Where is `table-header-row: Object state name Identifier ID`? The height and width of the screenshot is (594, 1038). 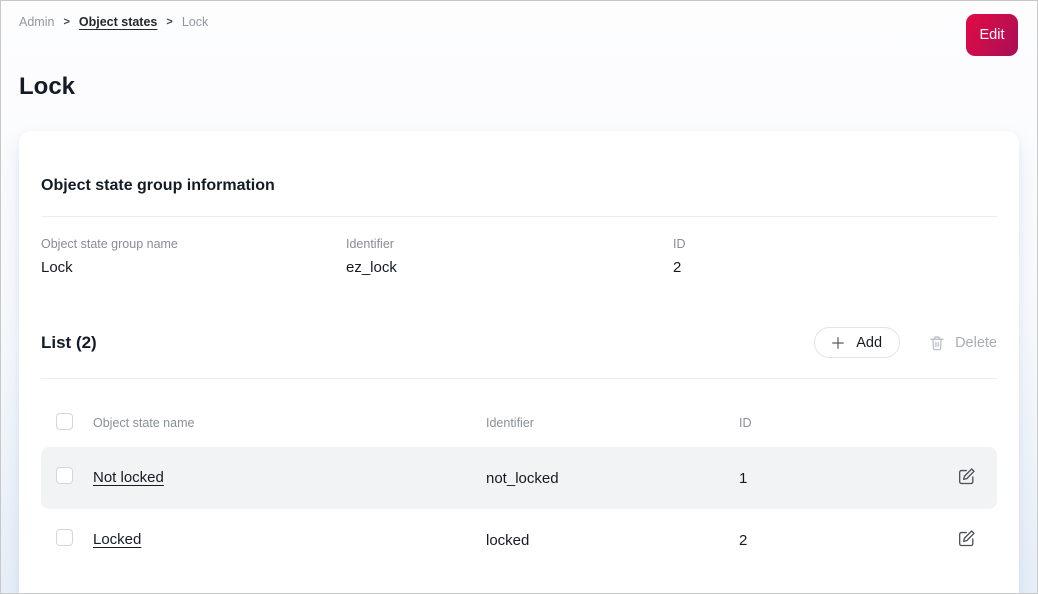
table-header-row: Object state name Identifier ID is located at coordinates (519, 422).